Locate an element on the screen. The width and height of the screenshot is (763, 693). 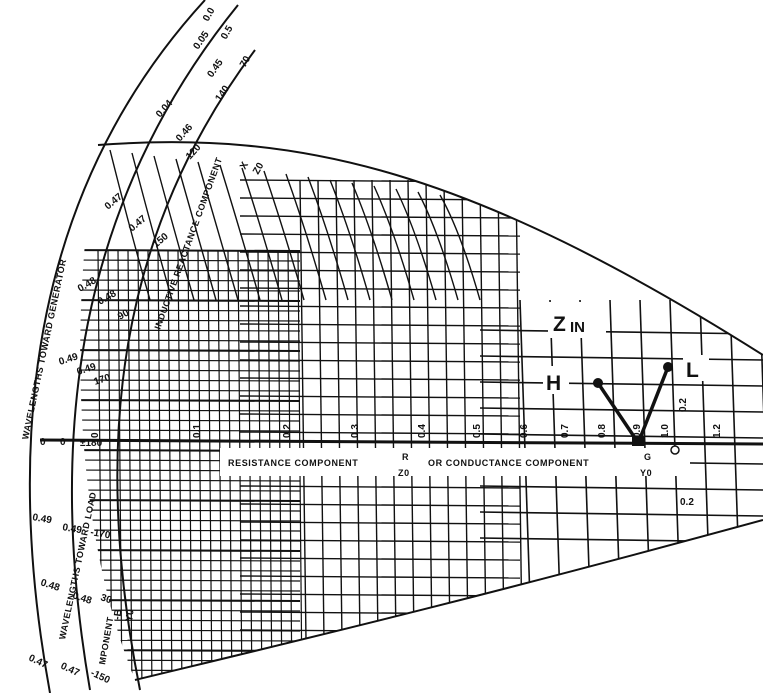
tick-label: ±180 is located at coordinates (91, 443).